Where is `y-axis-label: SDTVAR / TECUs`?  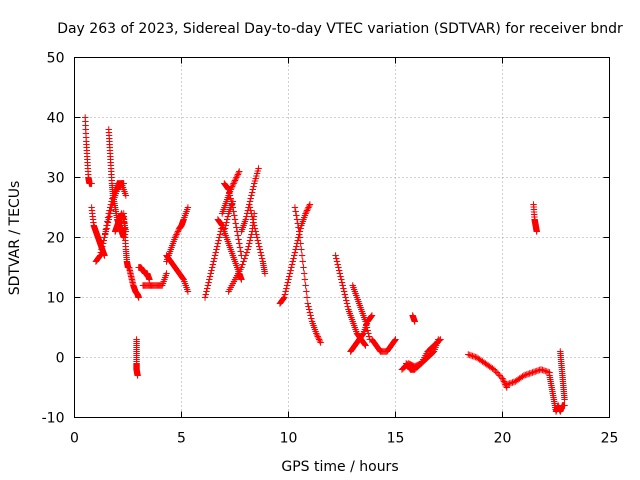 y-axis-label: SDTVAR / TECUs is located at coordinates (15, 238).